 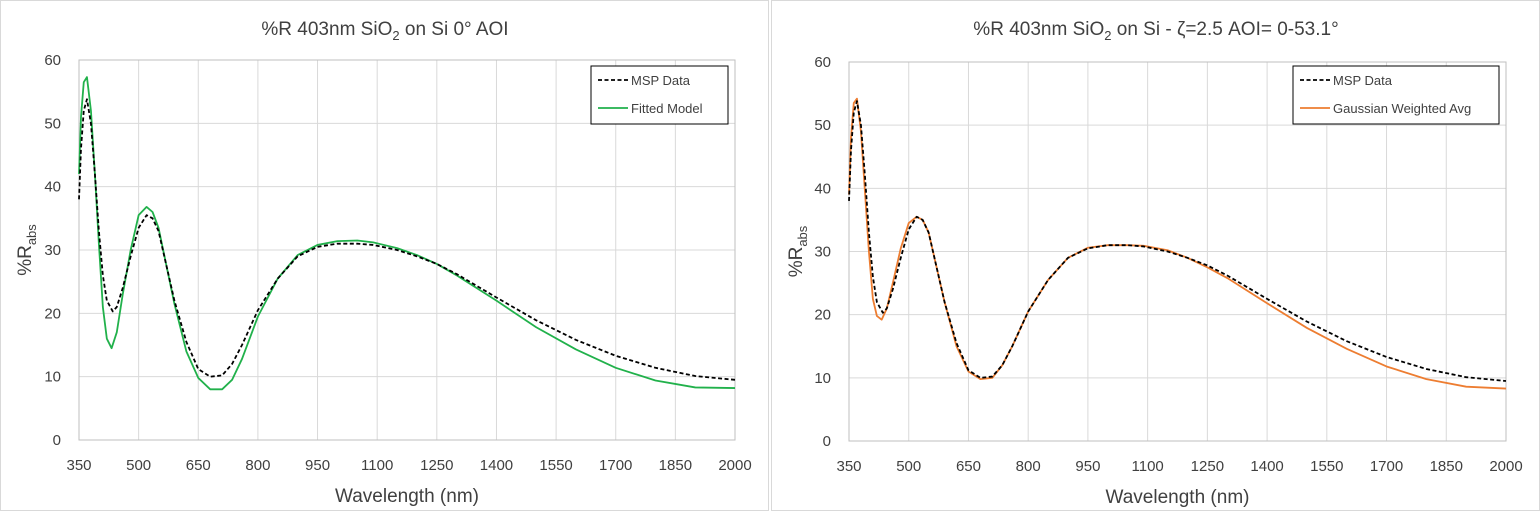 I want to click on chart-title-rest: on Si - ζ=2.5 AOI= 0-53.1°, so click(x=1224, y=29).